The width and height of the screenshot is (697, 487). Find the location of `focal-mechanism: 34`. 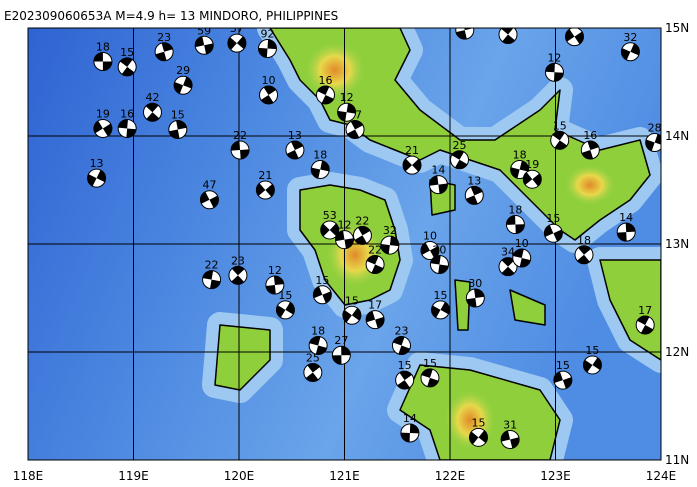

focal-mechanism: 34 is located at coordinates (508, 261).